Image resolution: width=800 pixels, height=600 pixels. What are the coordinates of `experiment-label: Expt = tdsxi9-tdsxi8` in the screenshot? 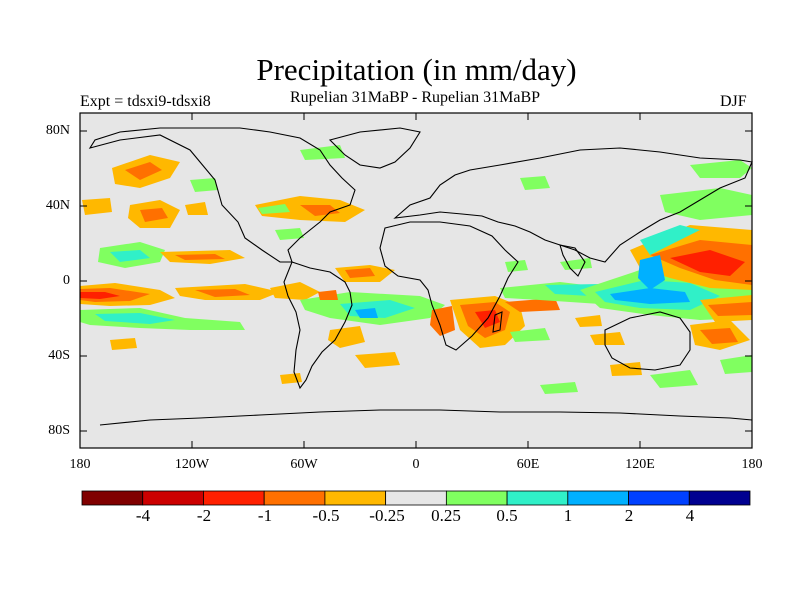 It's located at (145, 101).